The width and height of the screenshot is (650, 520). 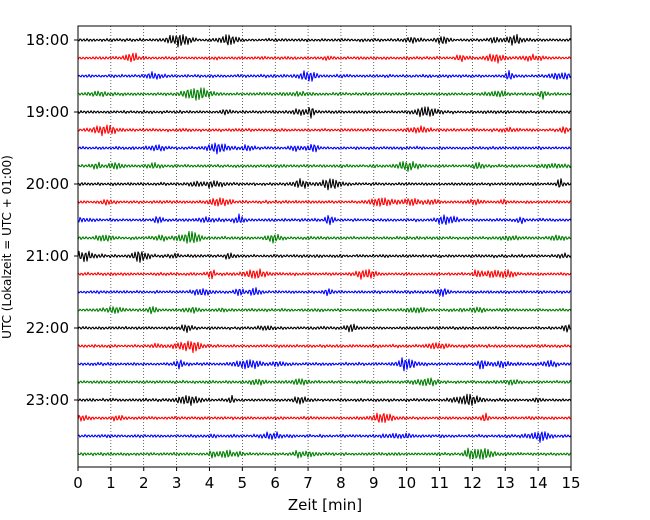 What do you see at coordinates (439, 483) in the screenshot?
I see `x-tick-label: 11` at bounding box center [439, 483].